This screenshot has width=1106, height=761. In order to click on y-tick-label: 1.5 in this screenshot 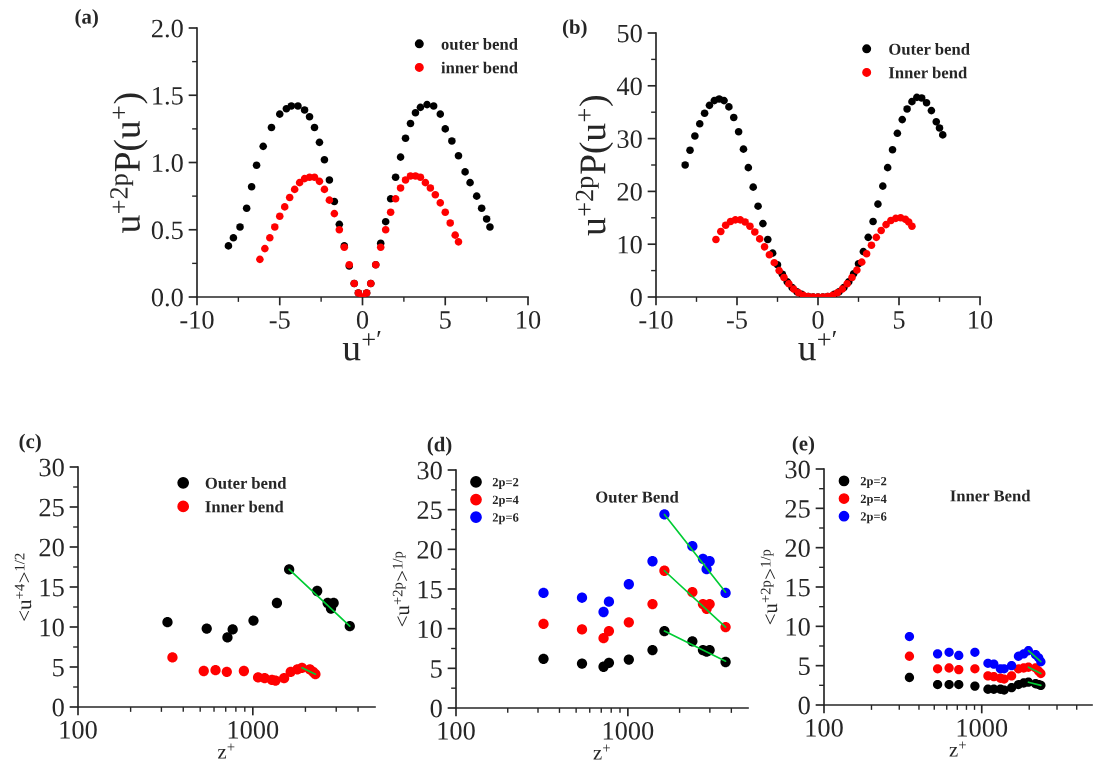, I will do `click(168, 95)`.